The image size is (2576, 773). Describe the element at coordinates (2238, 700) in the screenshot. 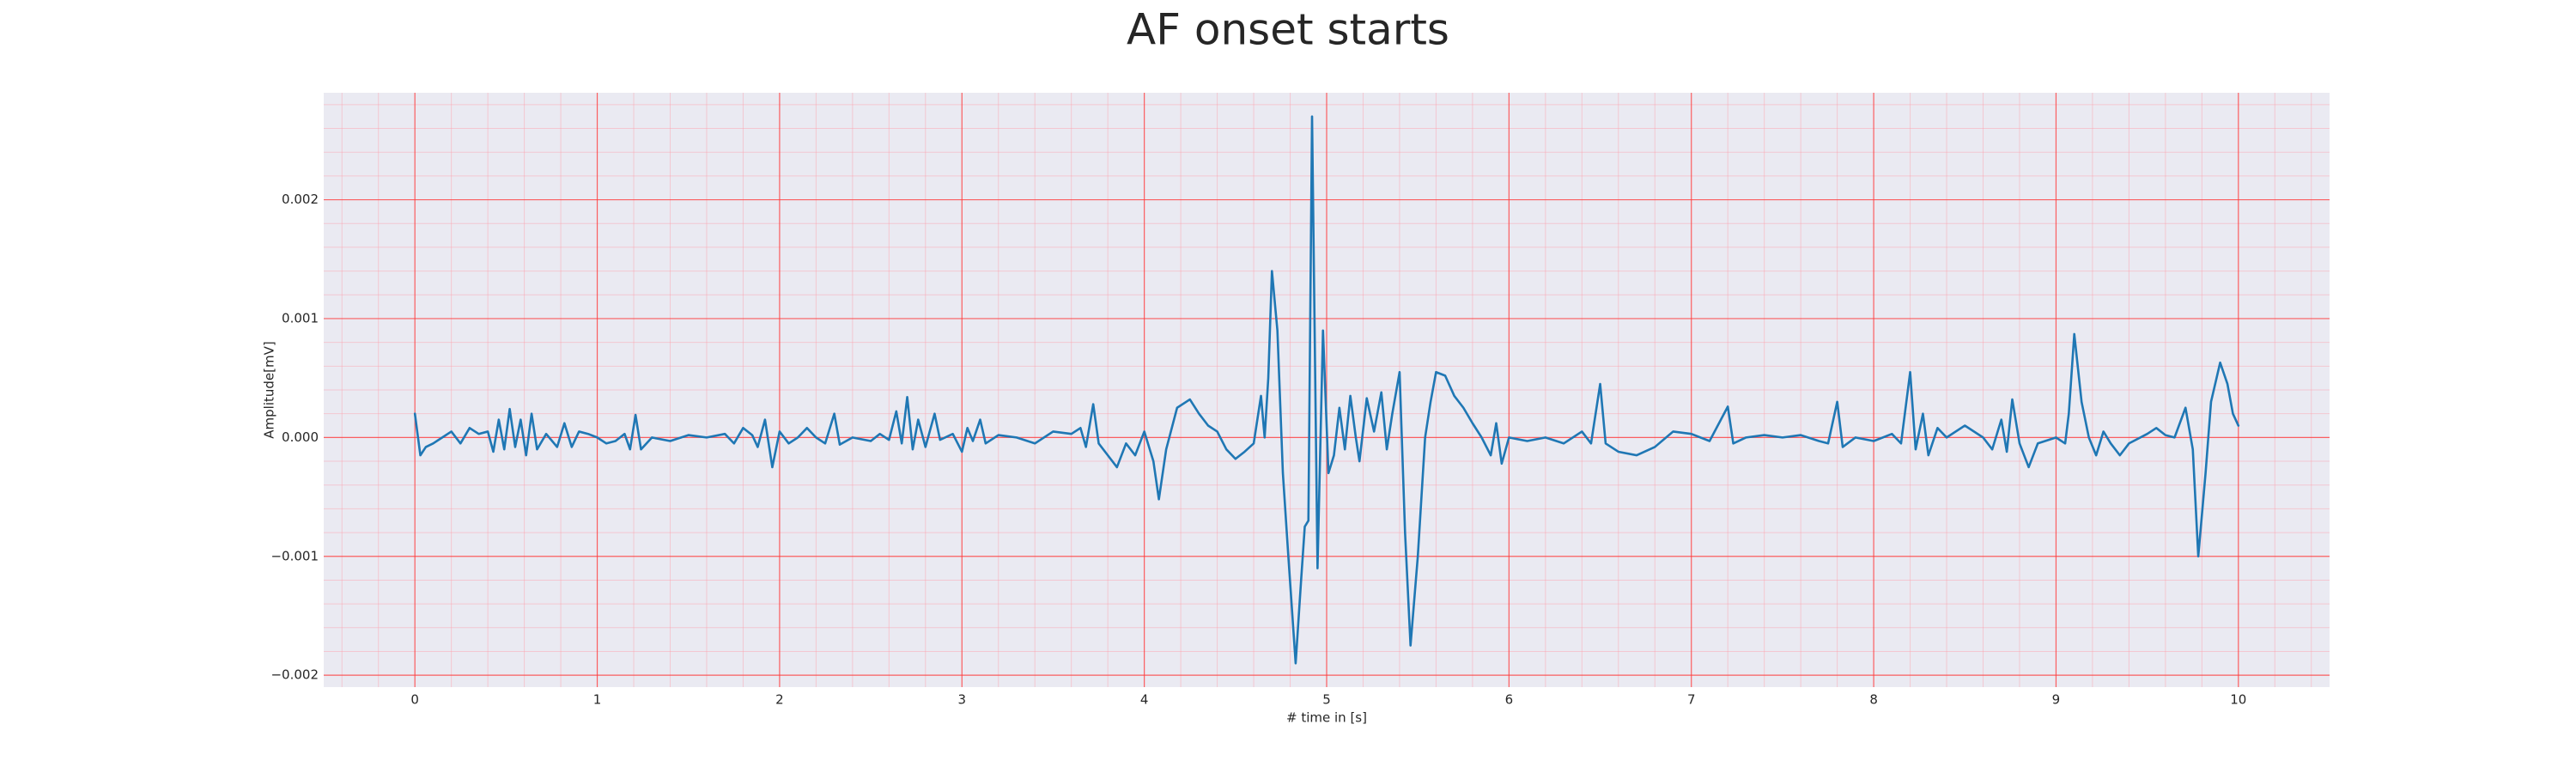

I see `x-tick-label: 10` at that location.